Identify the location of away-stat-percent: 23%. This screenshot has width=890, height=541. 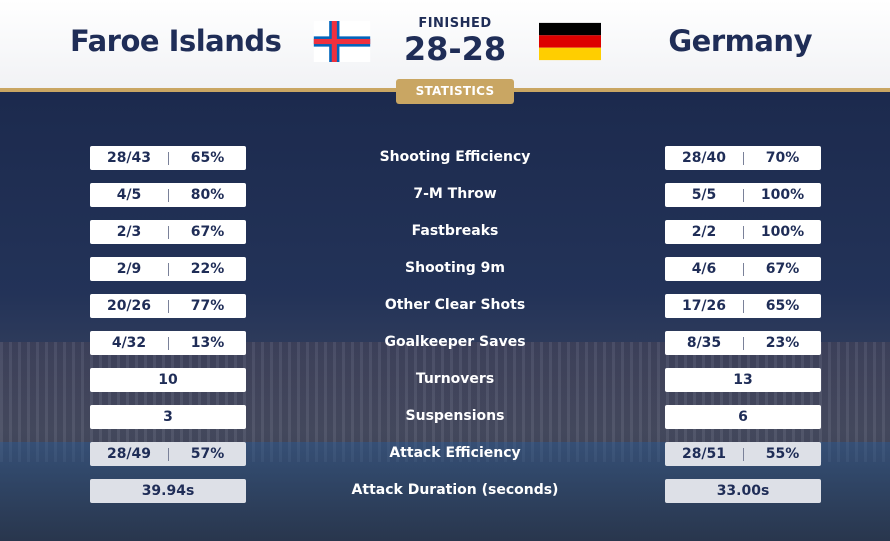
(782, 343).